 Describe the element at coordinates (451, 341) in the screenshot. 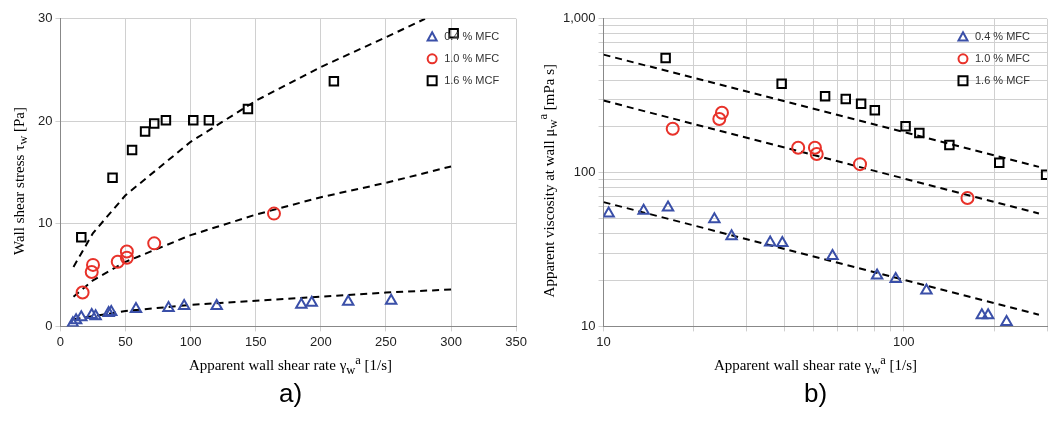

I see `x-tick-label: 300` at that location.